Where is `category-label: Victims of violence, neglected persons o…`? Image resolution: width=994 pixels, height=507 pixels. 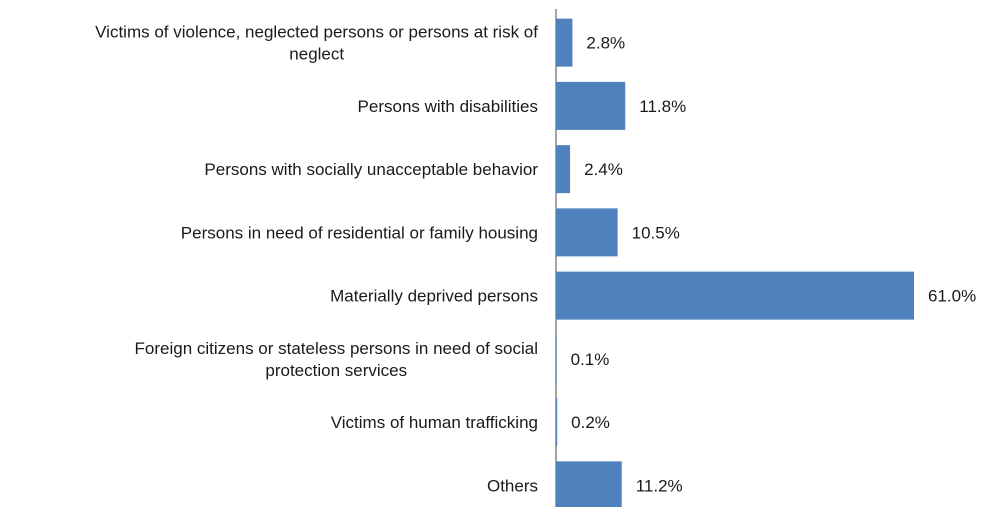 category-label: Victims of violence, neglected persons o… is located at coordinates (316, 32).